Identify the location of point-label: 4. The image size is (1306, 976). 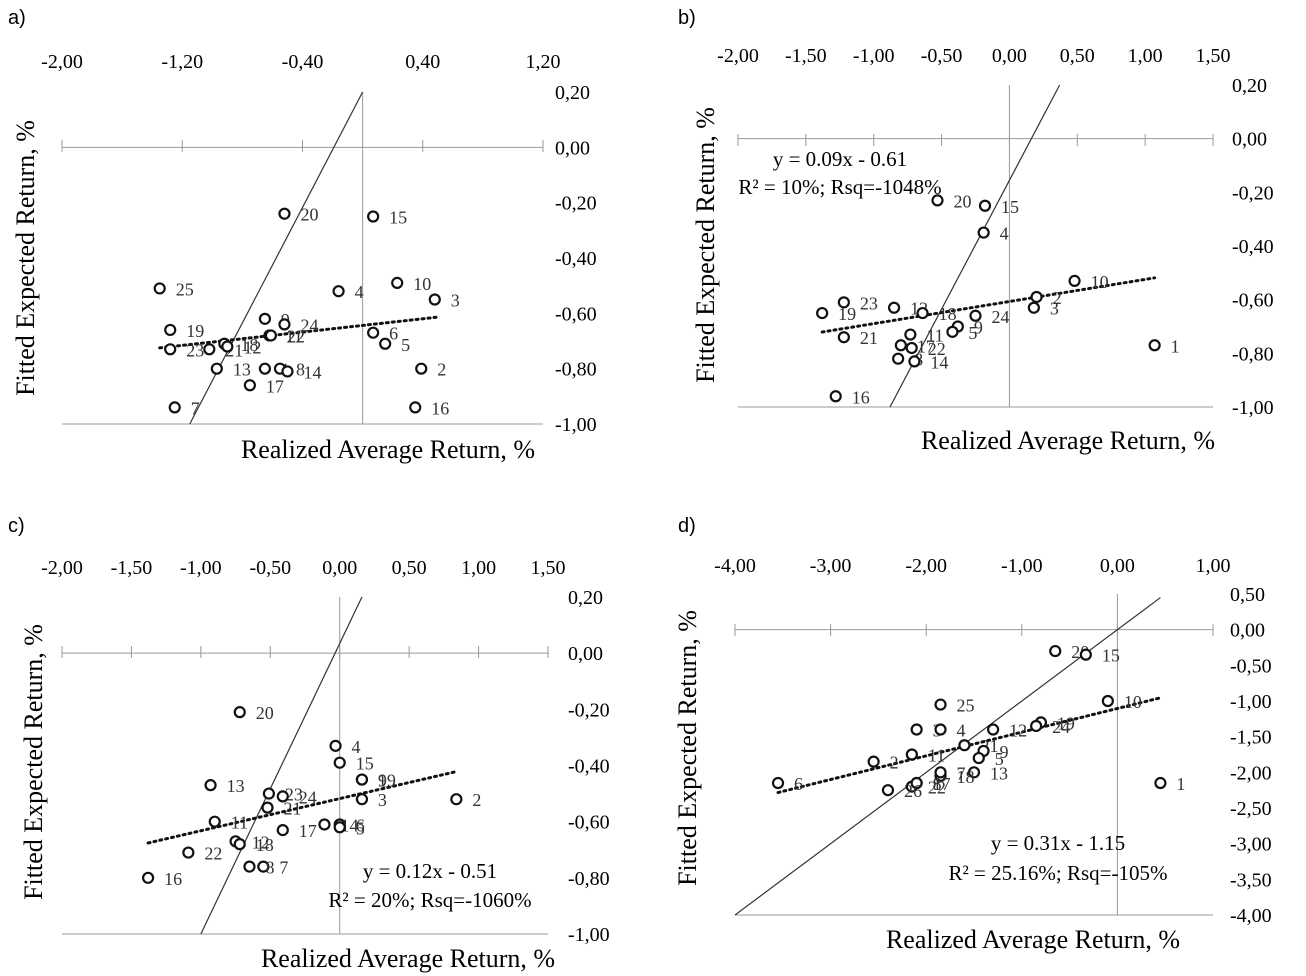
(356, 747).